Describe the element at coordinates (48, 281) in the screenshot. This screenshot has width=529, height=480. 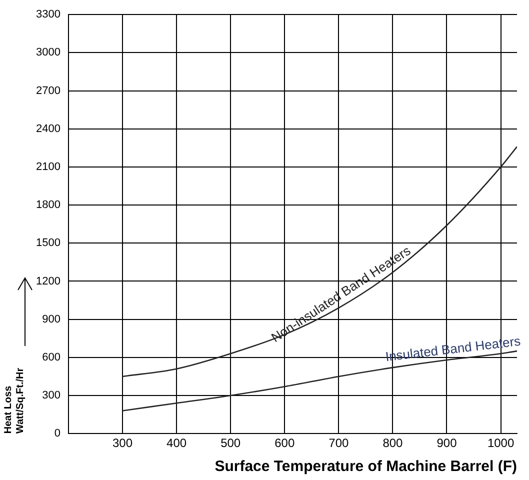
I see `y-tick-label: 1200` at that location.